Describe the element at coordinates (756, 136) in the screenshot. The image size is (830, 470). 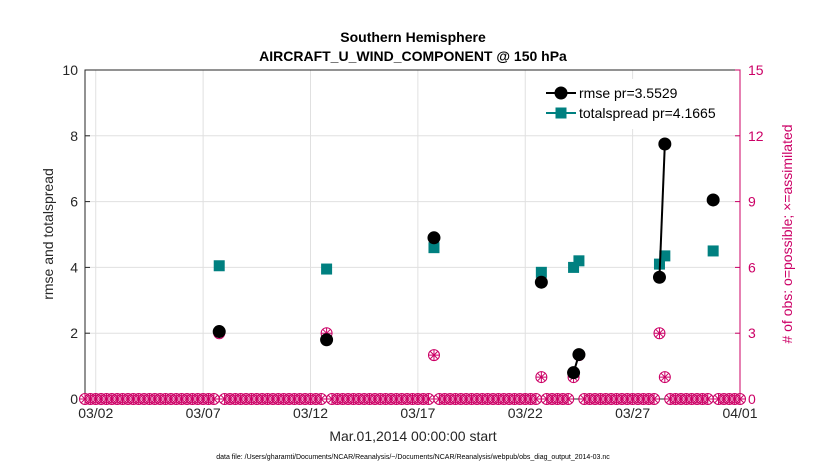
I see `y-tick-label-right: 12` at that location.